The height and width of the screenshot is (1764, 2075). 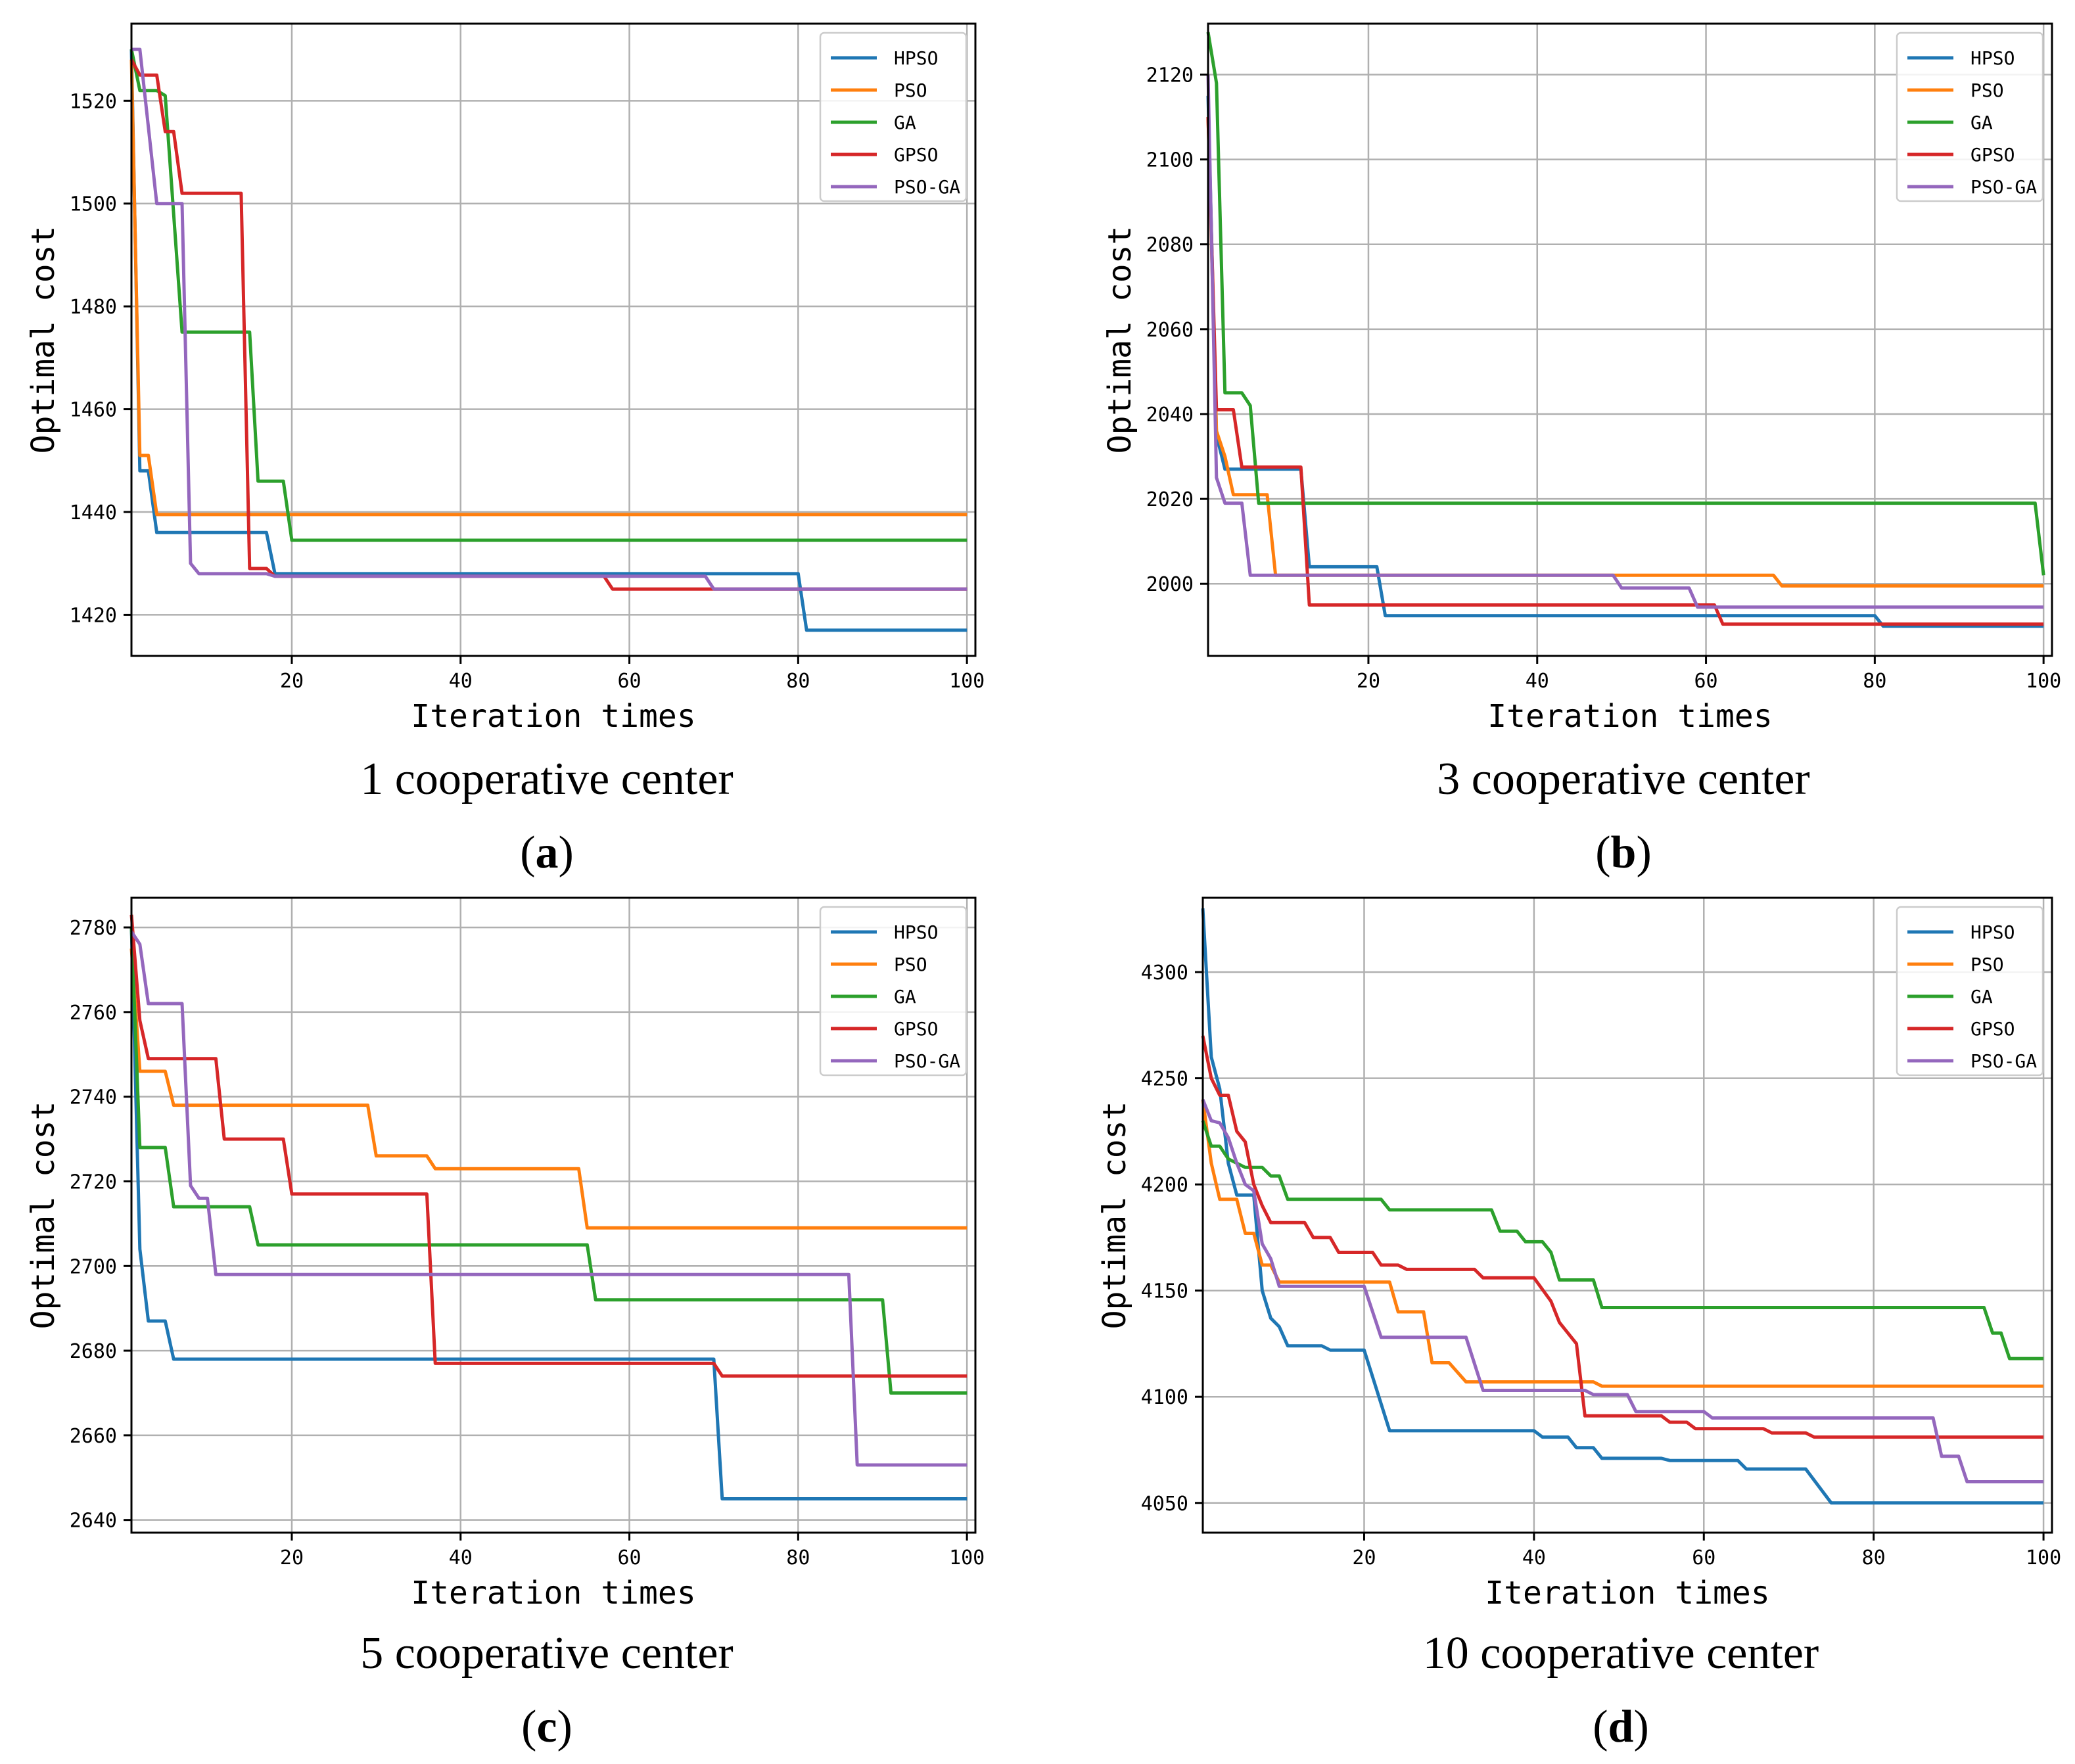 I want to click on y-tick-label: 2780, so click(x=93, y=928).